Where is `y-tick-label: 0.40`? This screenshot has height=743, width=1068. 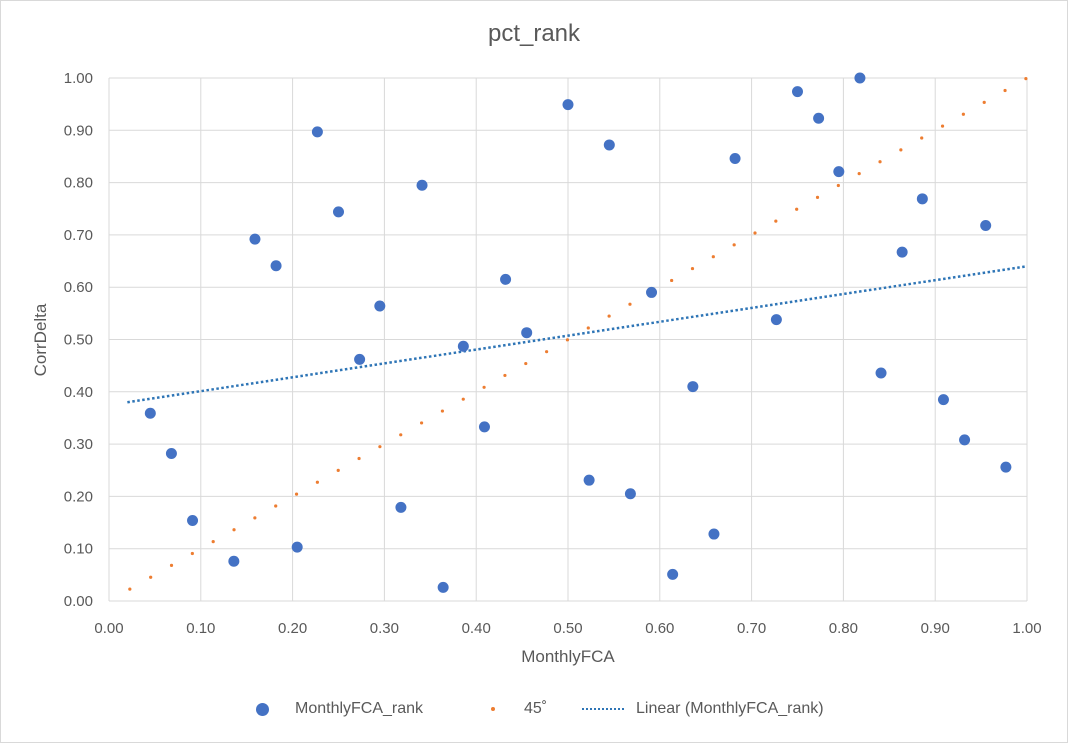
y-tick-label: 0.40 is located at coordinates (78, 392).